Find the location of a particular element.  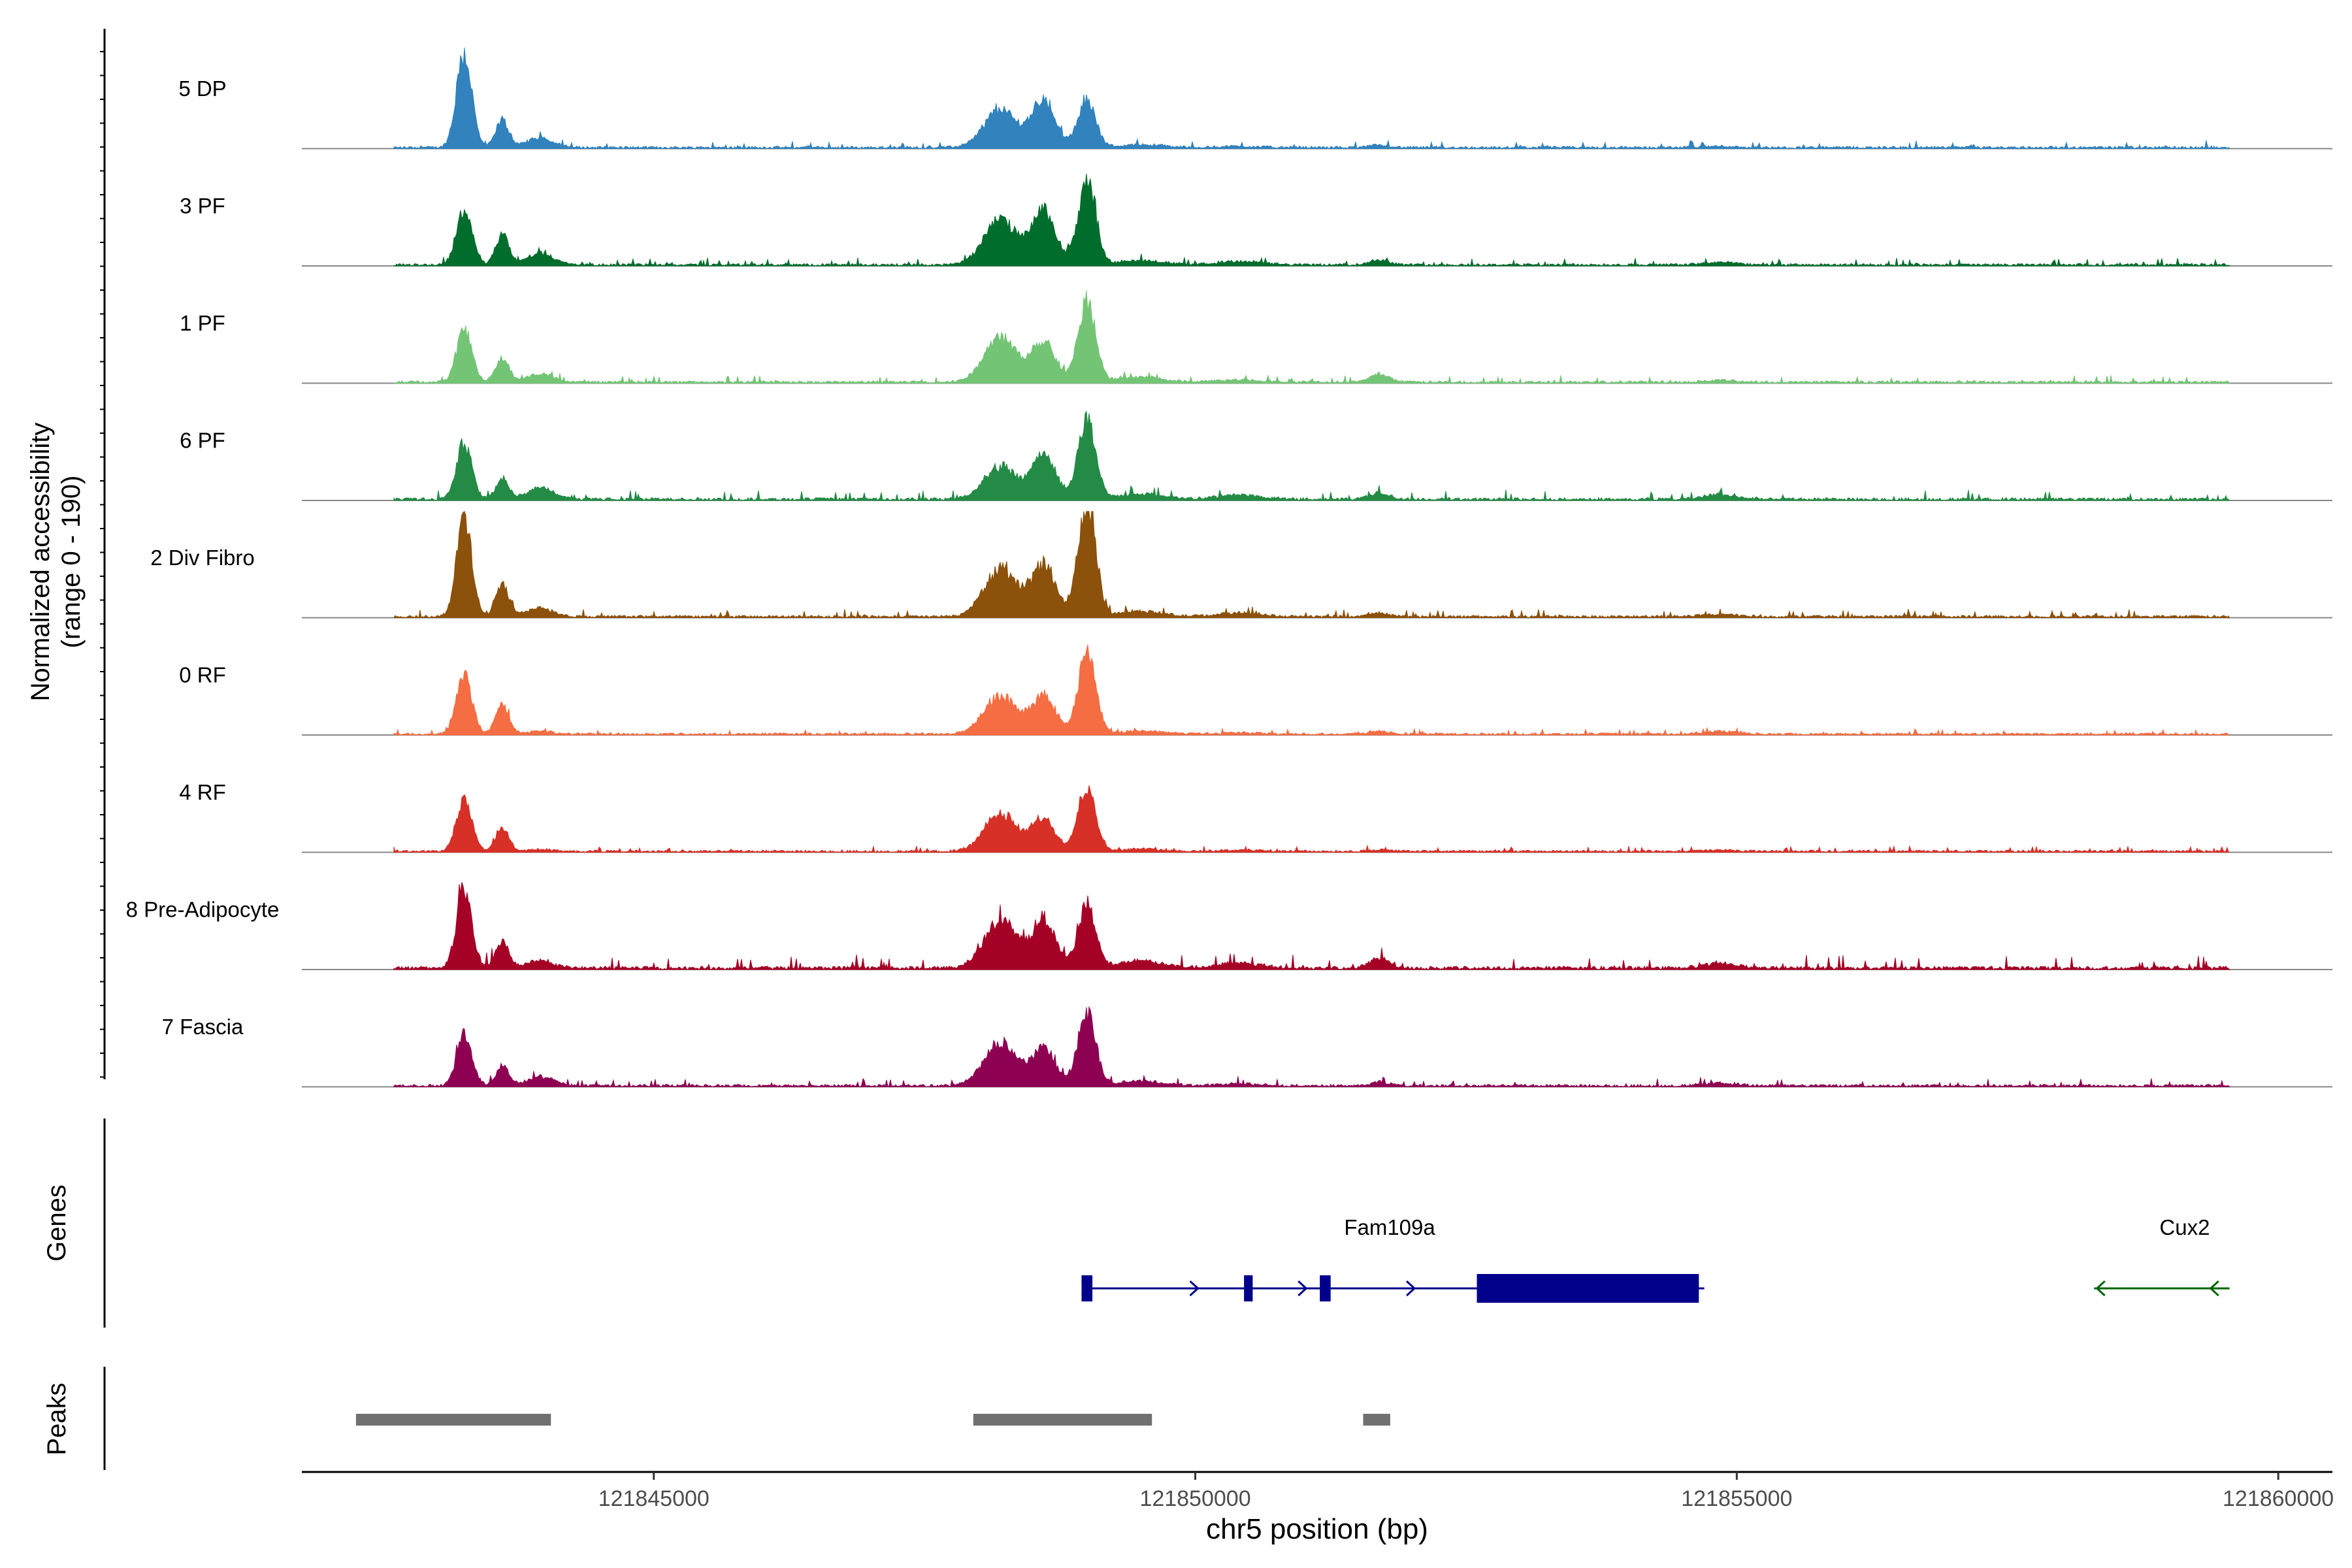

track-3-pf is located at coordinates (1317, 220).